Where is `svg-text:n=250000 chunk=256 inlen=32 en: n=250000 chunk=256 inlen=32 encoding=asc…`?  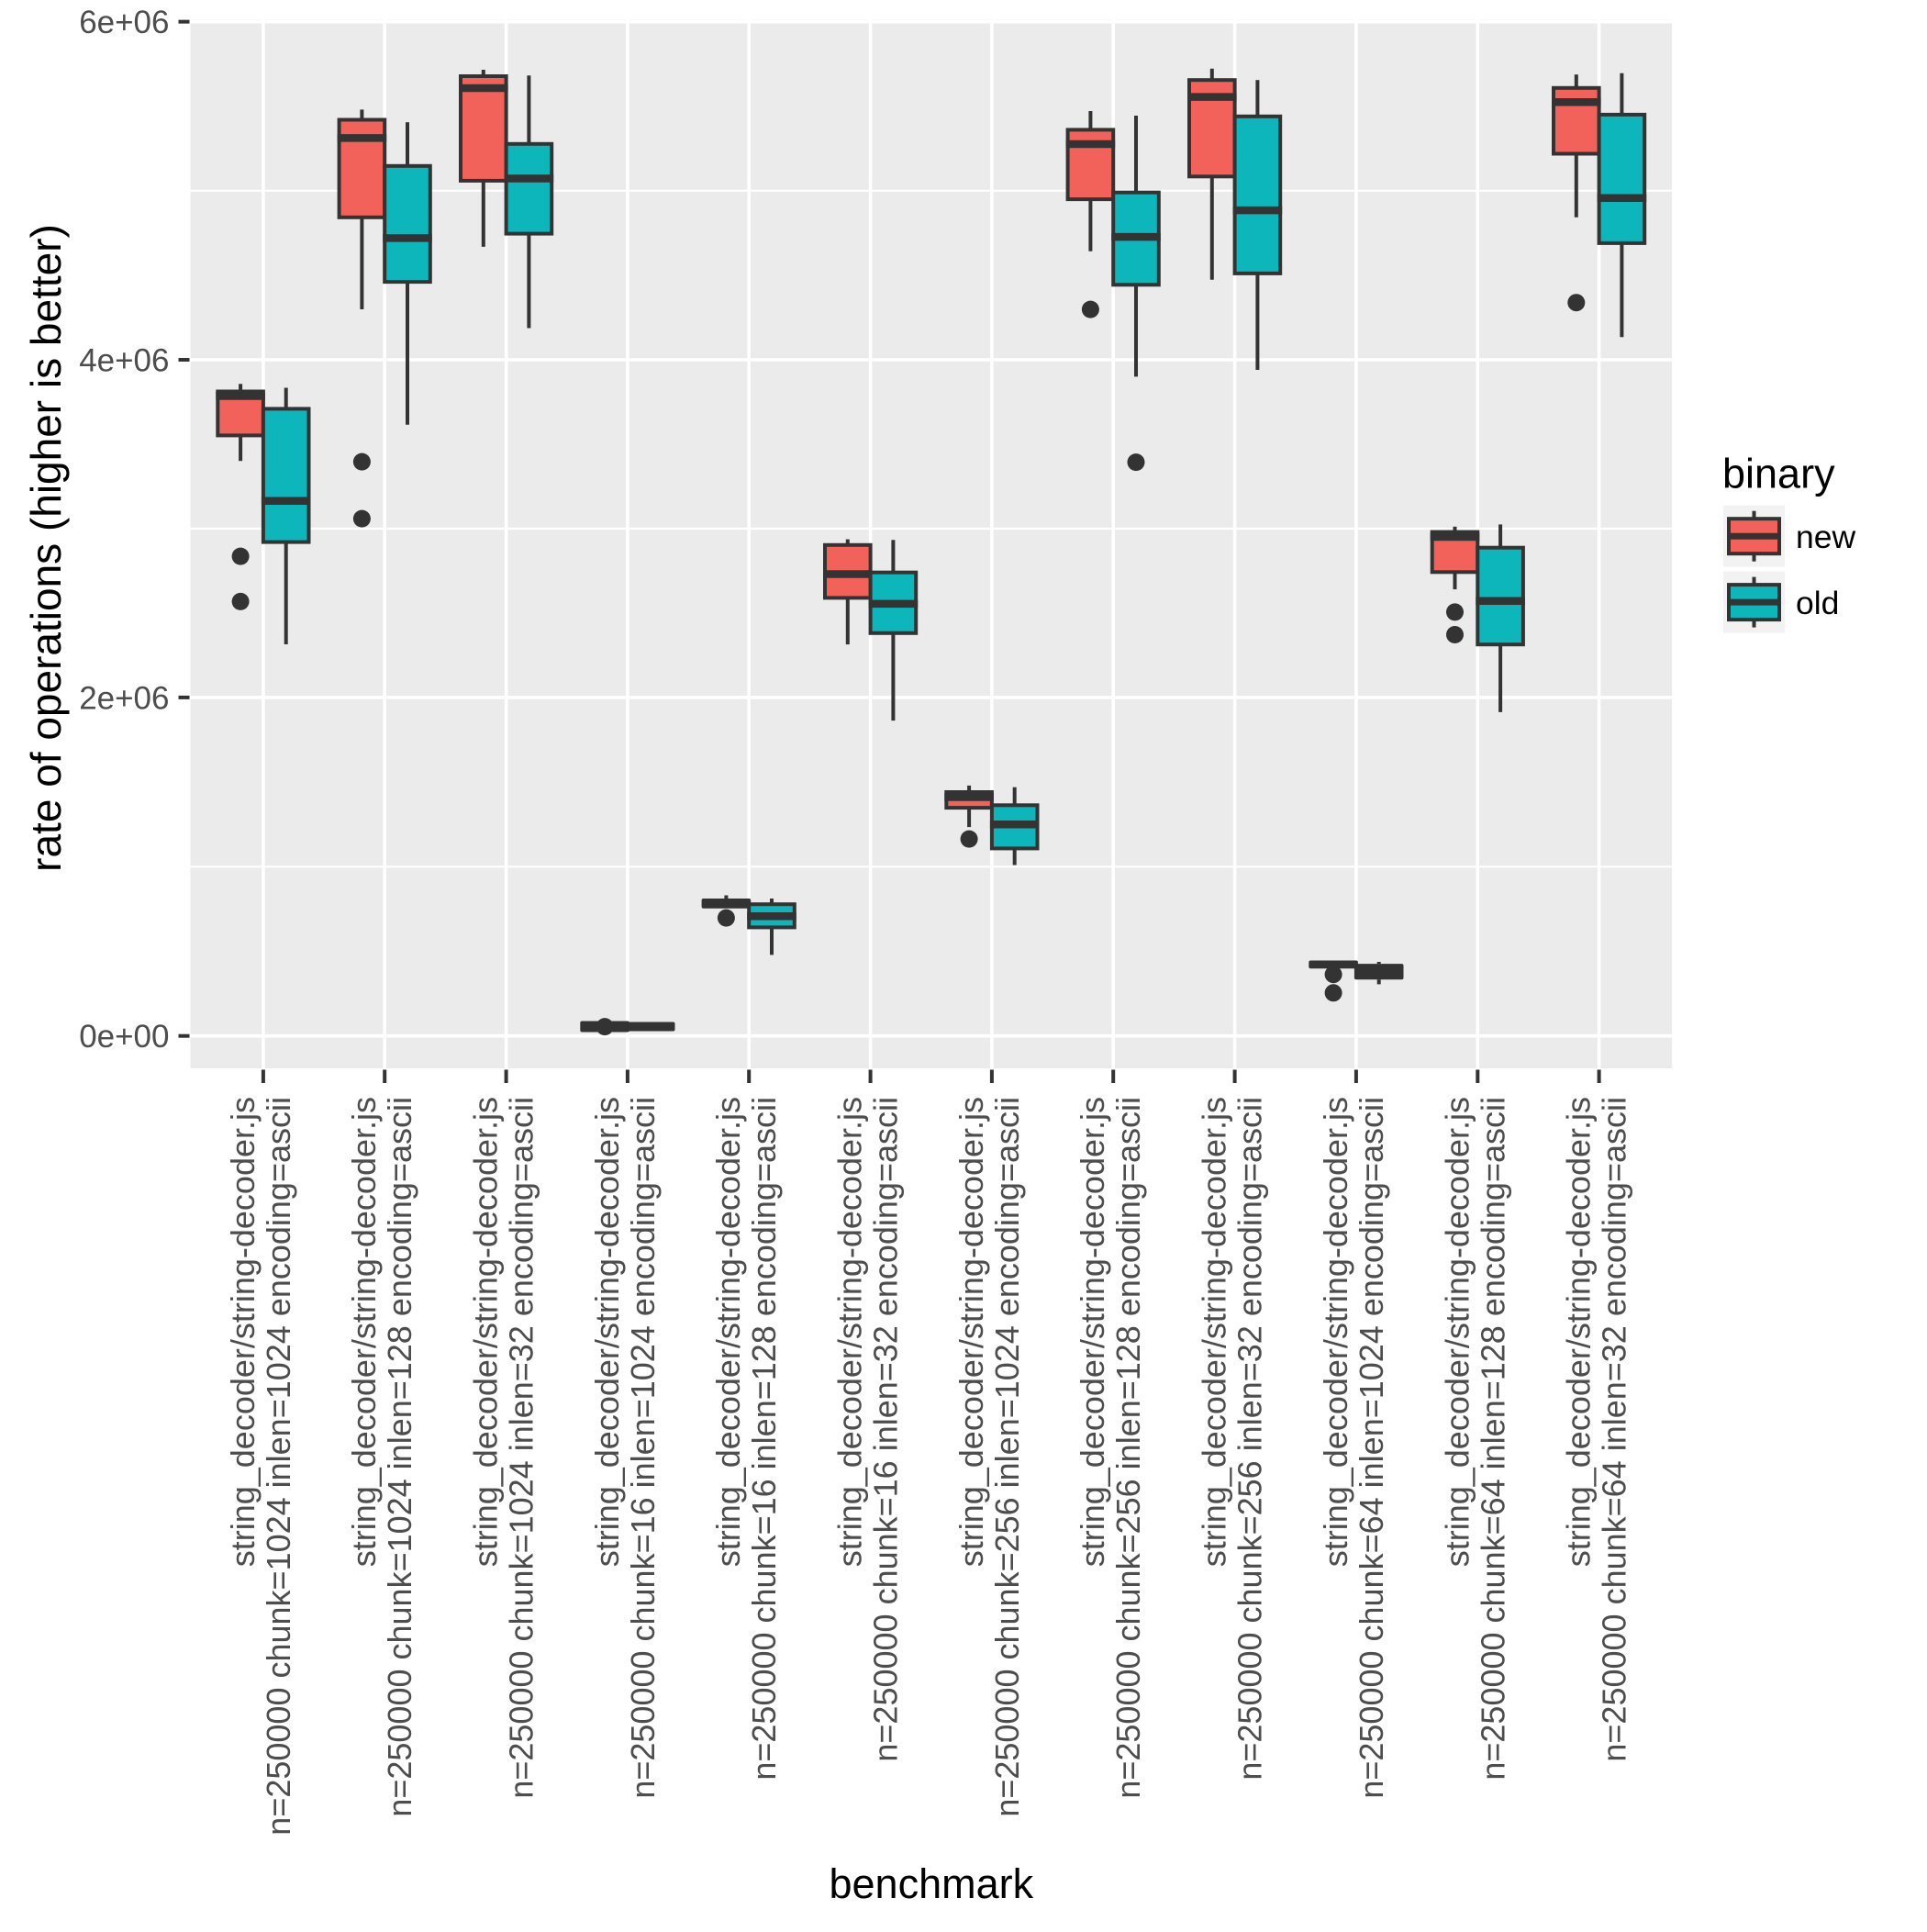 svg-text:n=250000 chunk=256 inlen=32 en: n=250000 chunk=256 inlen=32 encoding=asc… is located at coordinates (1250, 1439).